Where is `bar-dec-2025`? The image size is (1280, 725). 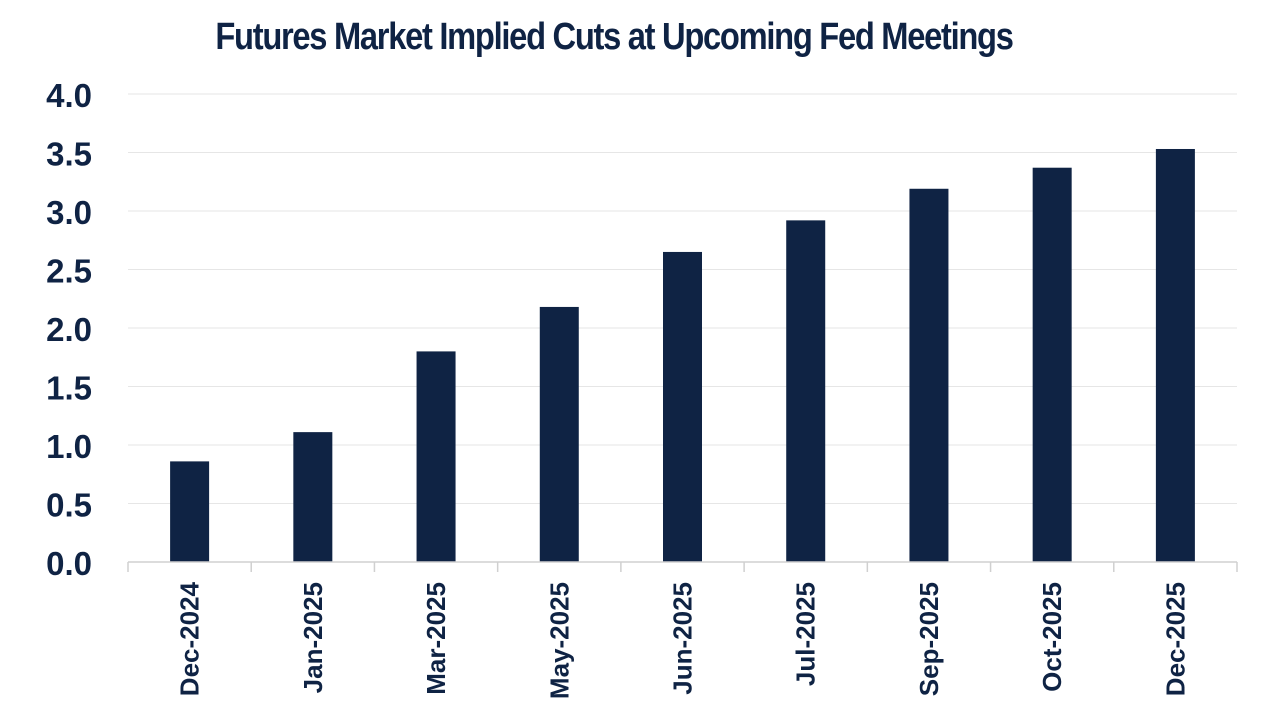 bar-dec-2025 is located at coordinates (1175, 355).